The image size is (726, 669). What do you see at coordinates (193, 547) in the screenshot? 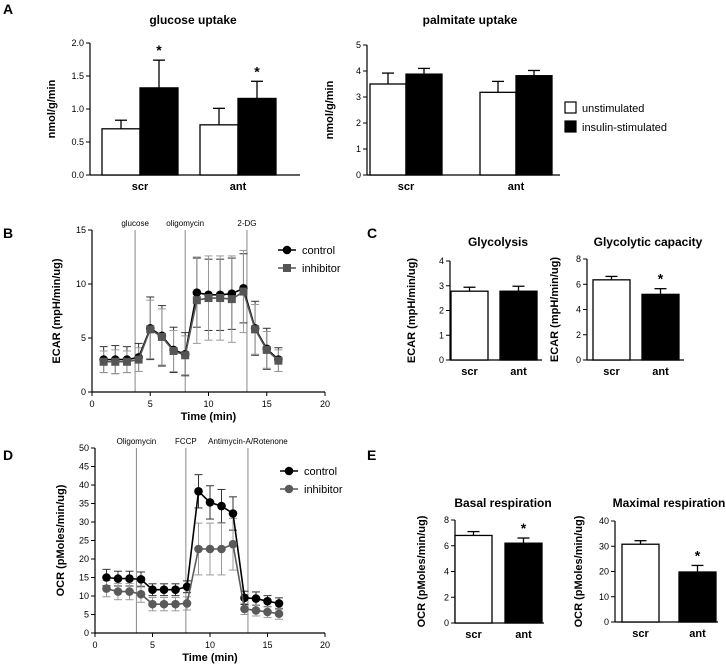
I see `series-line-control` at bounding box center [193, 547].